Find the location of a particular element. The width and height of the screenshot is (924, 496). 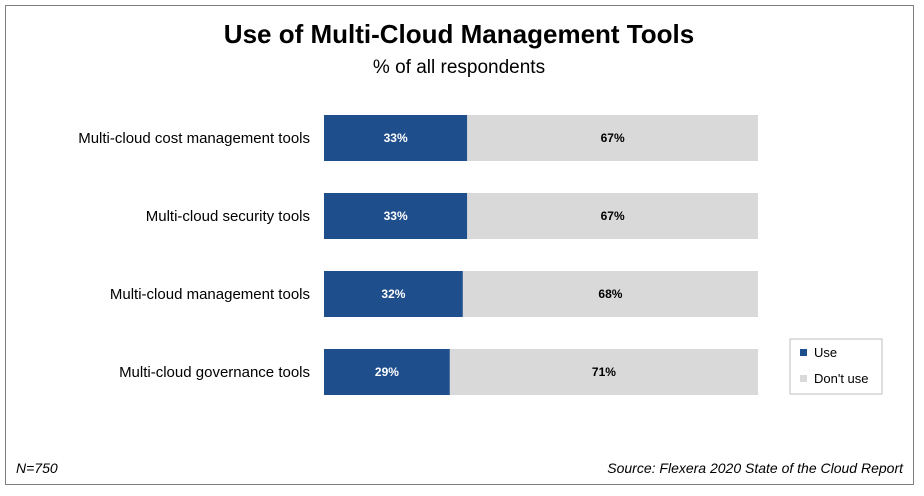

data-label-don-t-use: 71% is located at coordinates (604, 372).